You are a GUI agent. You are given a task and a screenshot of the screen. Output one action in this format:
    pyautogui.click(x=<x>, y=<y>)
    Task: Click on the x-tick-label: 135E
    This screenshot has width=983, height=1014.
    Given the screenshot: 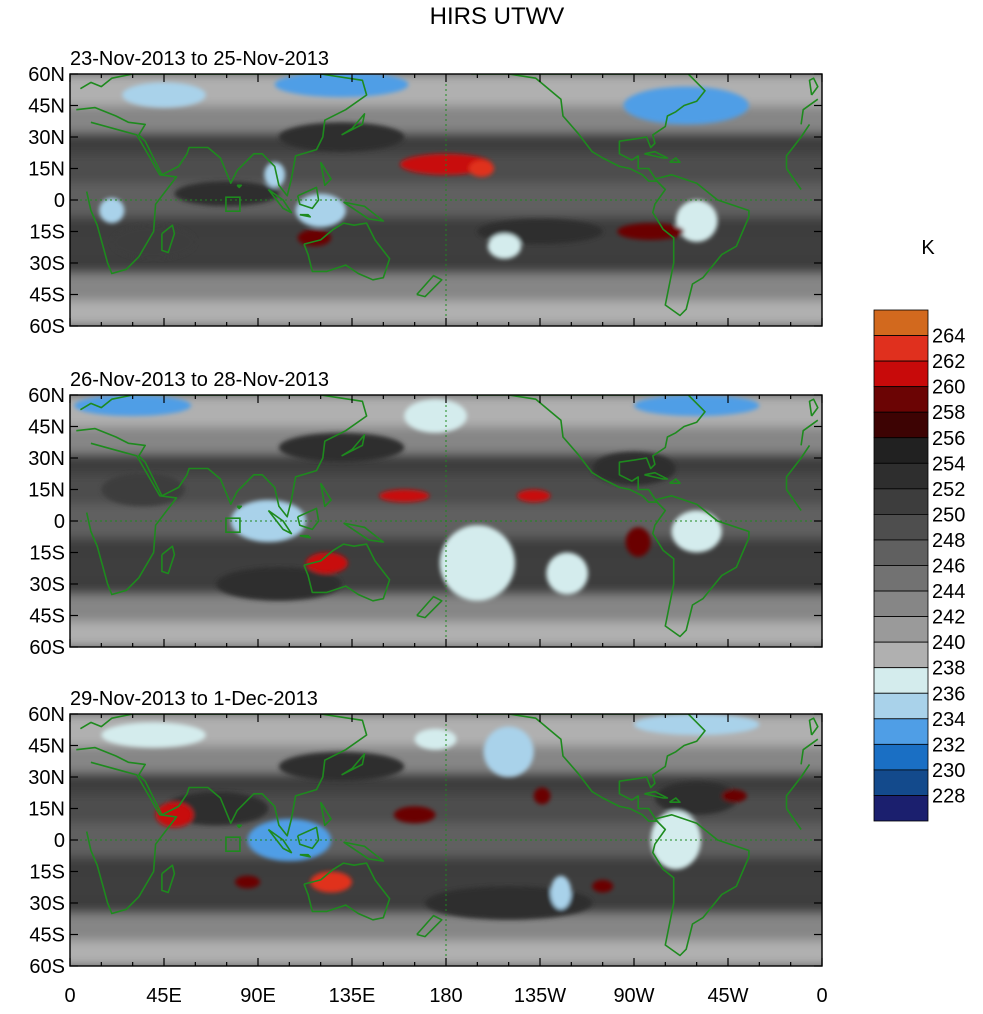 What is the action you would take?
    pyautogui.click(x=352, y=996)
    